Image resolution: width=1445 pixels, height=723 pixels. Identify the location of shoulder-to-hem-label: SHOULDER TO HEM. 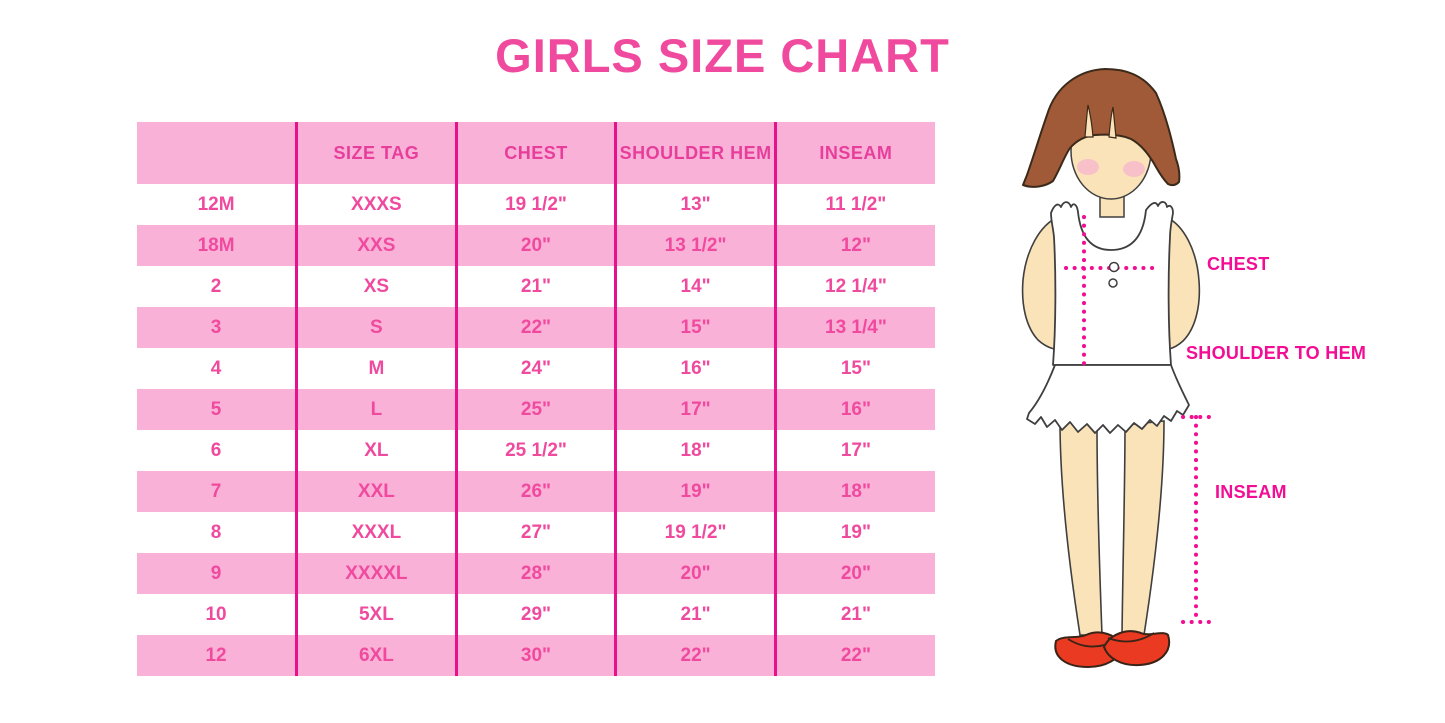
(1276, 353).